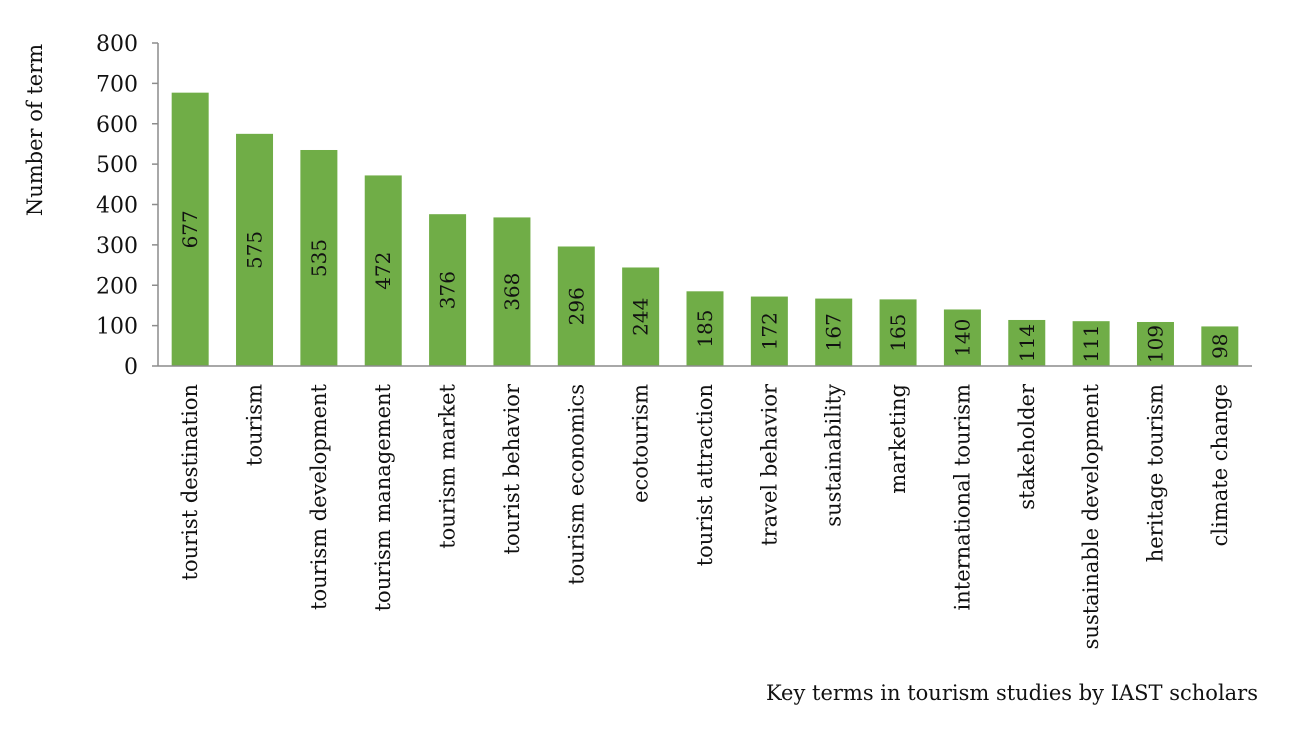  I want to click on bar-value-label: 165, so click(898, 333).